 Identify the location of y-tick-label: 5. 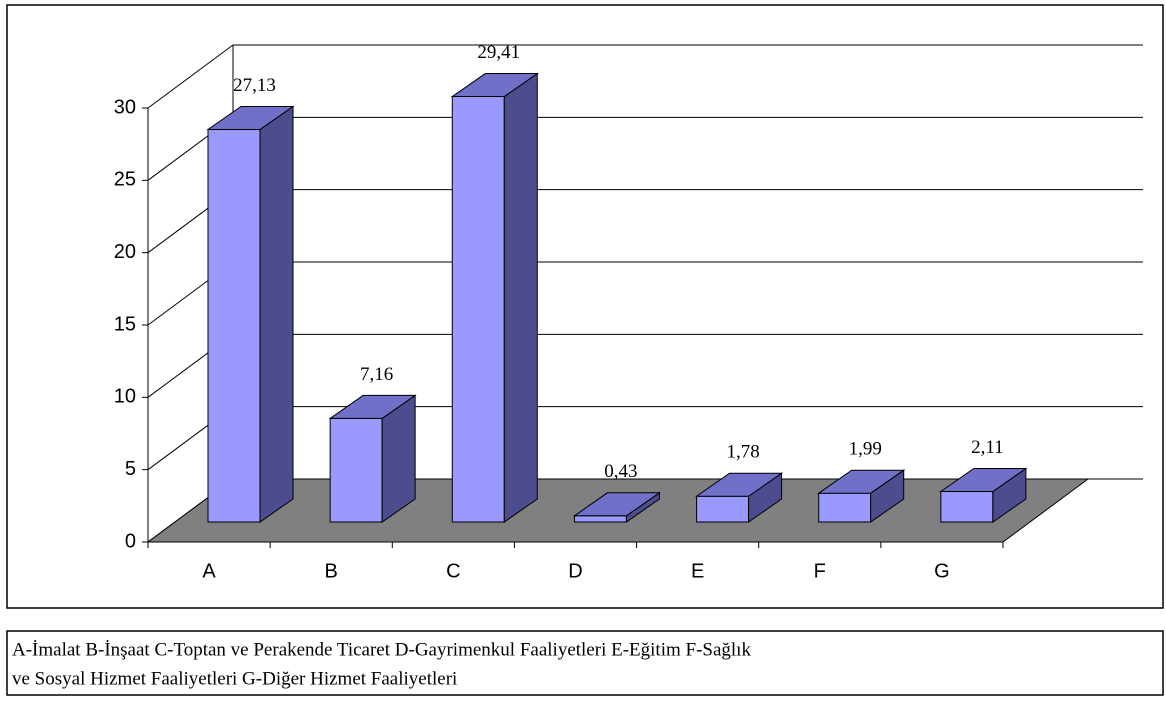
(130, 469).